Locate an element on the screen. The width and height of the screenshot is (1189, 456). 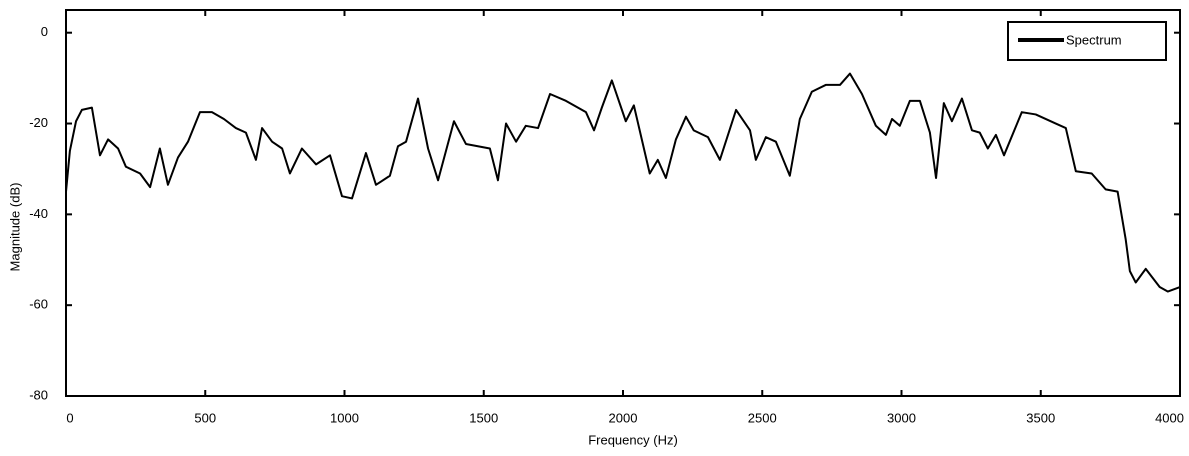
legend-label: Spectrum is located at coordinates (1094, 39).